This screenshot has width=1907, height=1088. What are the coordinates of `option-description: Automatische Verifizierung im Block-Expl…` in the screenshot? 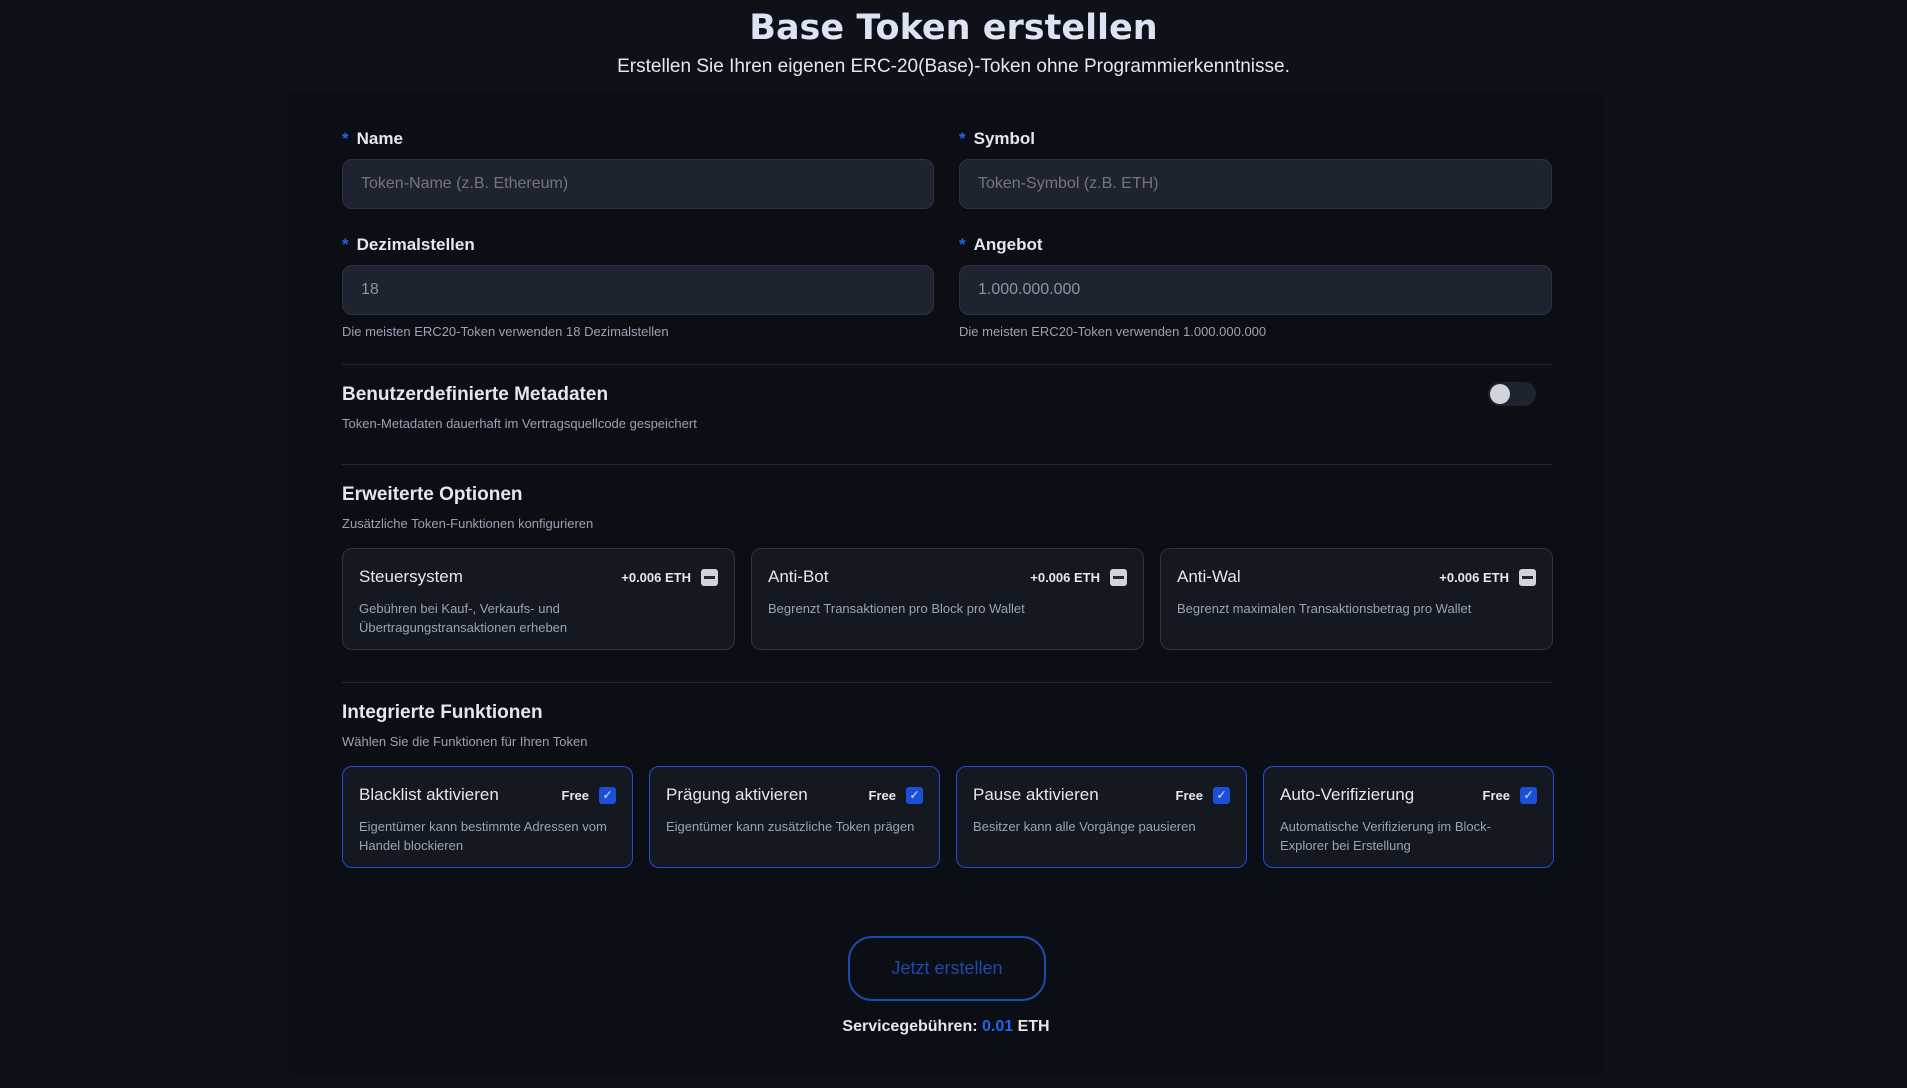 It's located at (1385, 836).